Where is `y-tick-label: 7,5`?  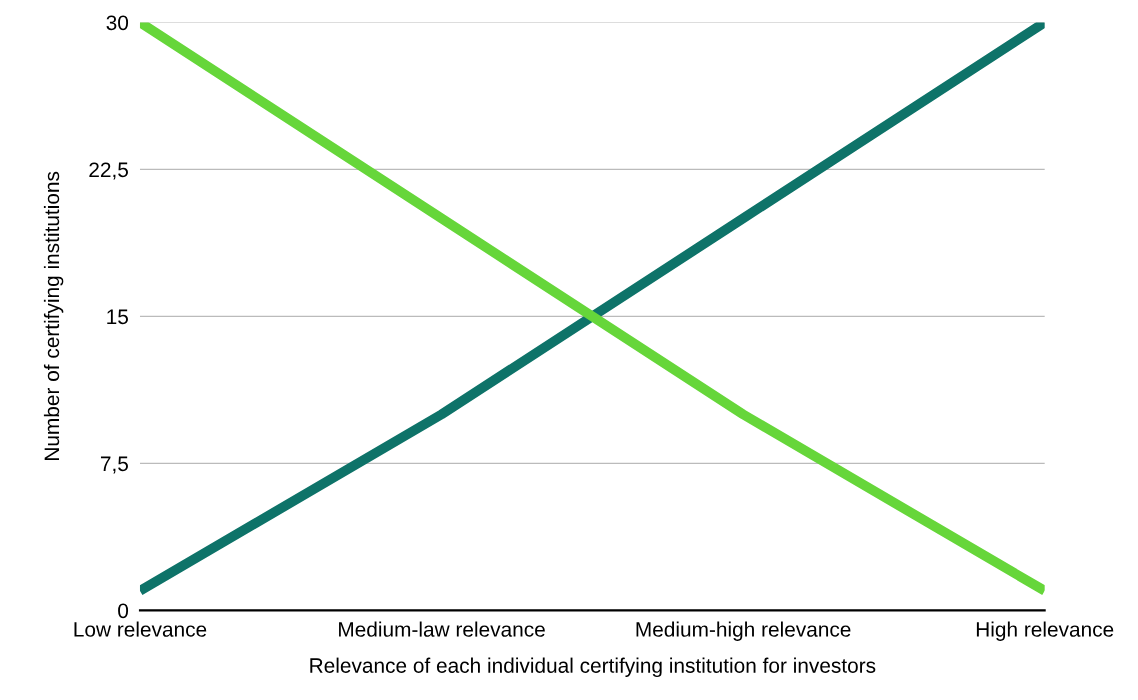
y-tick-label: 7,5 is located at coordinates (114, 465).